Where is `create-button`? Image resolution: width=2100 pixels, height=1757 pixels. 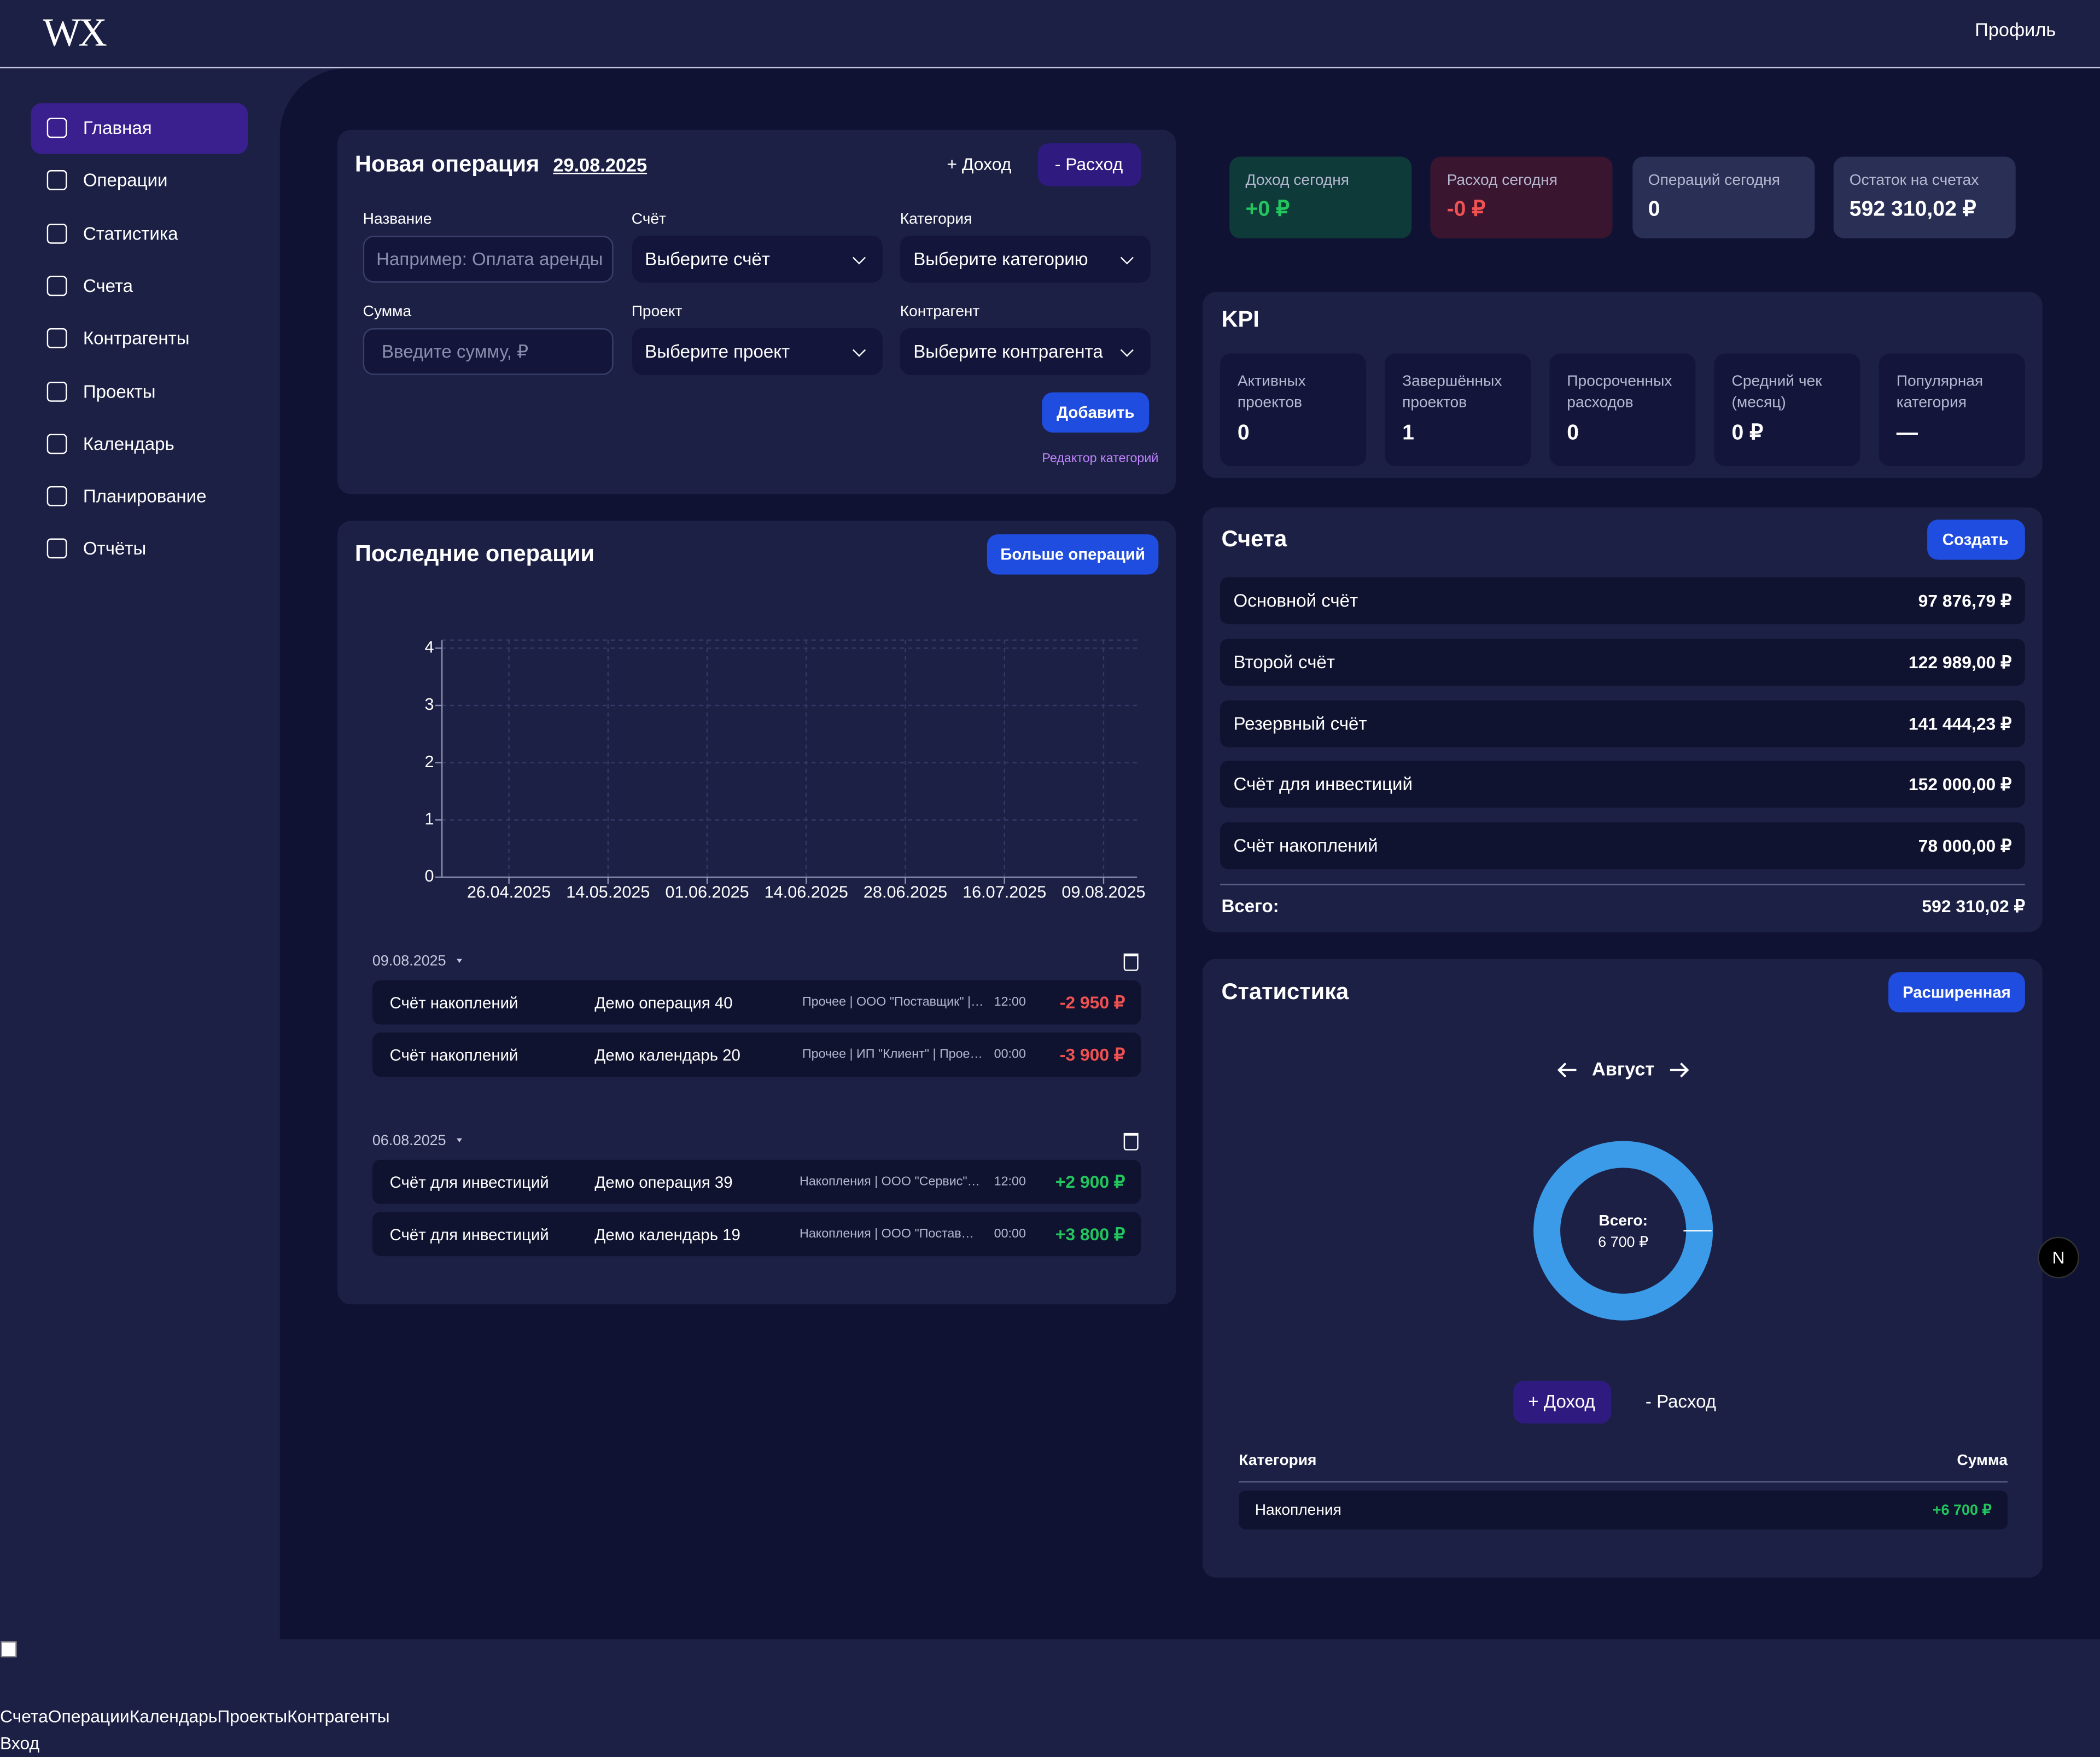 create-button is located at coordinates (1976, 539).